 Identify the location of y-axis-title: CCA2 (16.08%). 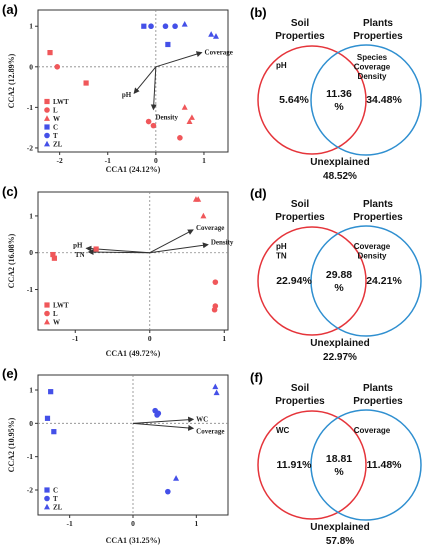
(11, 260).